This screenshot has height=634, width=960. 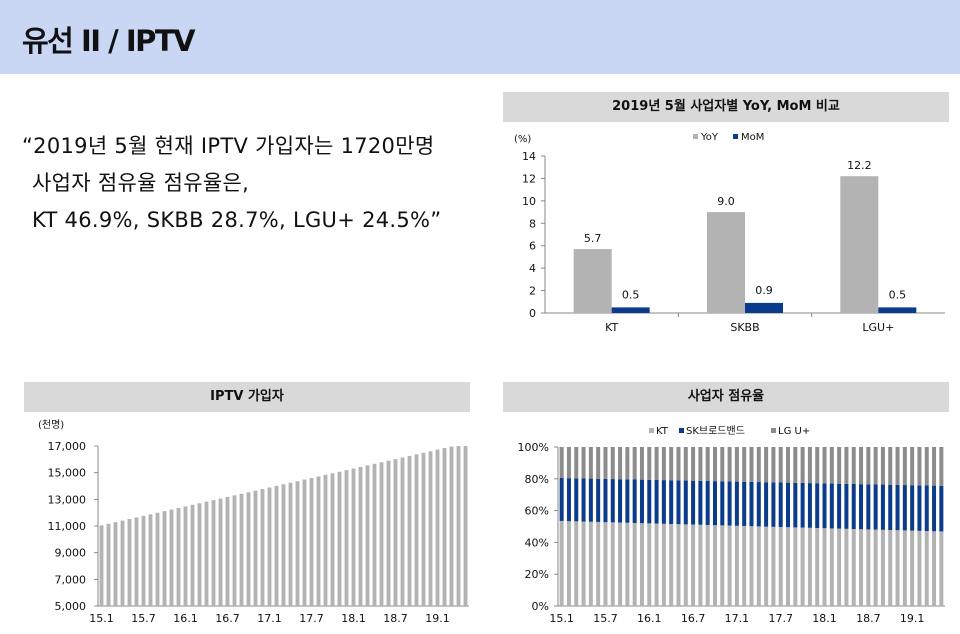 What do you see at coordinates (237, 220) in the screenshot?
I see `quote-line-3: KT 46.9%, SKBB 28.7%, LGU+ 24.5%”` at bounding box center [237, 220].